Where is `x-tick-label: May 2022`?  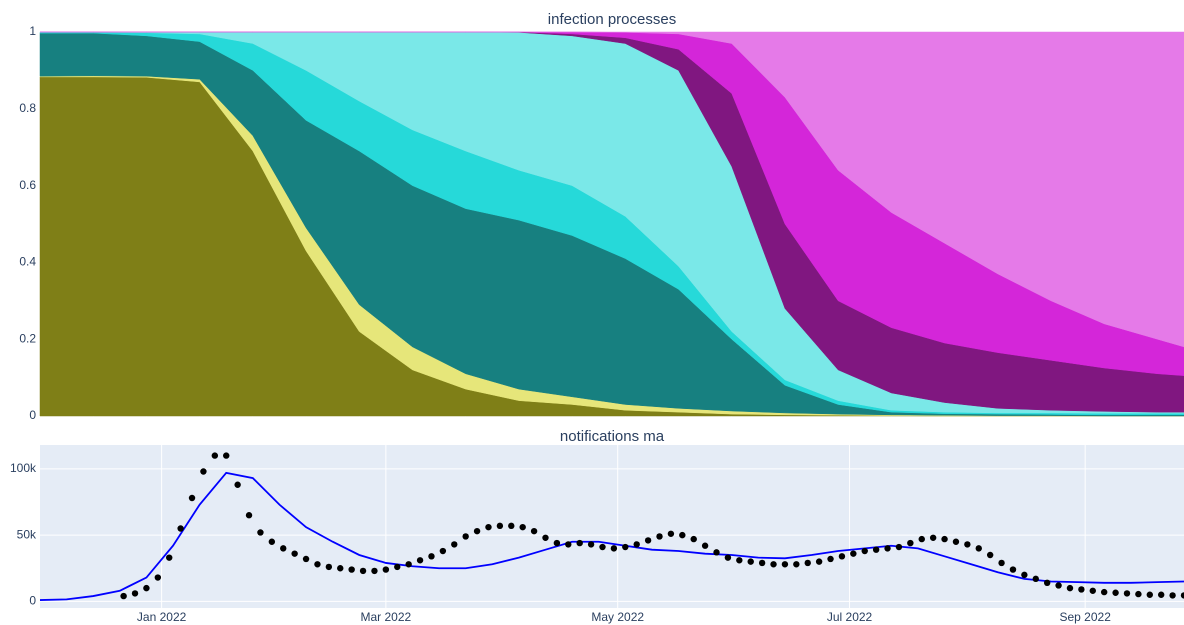
x-tick-label: May 2022 is located at coordinates (617, 617).